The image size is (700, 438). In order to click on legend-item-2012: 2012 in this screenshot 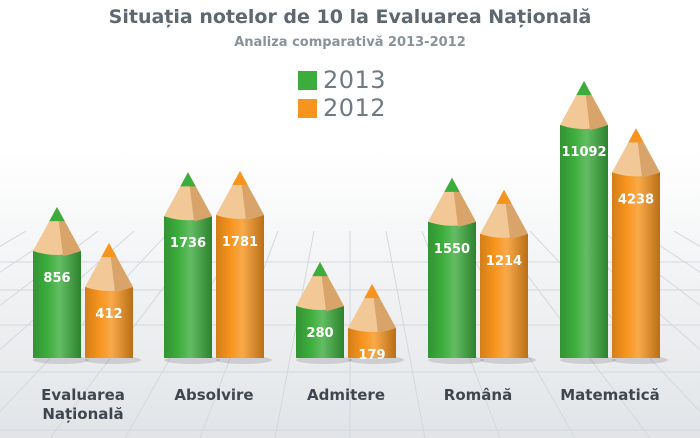, I will do `click(342, 108)`.